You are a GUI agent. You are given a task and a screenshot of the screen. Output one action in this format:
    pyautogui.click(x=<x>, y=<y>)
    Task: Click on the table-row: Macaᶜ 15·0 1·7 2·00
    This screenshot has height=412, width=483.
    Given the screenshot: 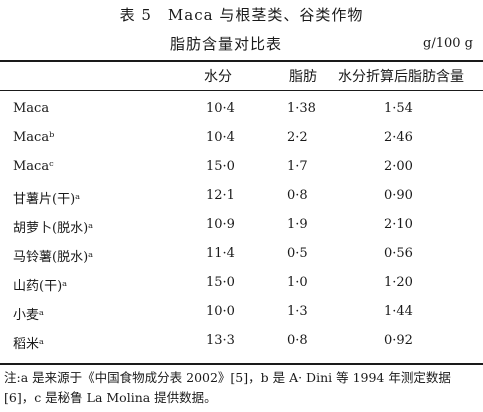 What is the action you would take?
    pyautogui.click(x=241, y=173)
    